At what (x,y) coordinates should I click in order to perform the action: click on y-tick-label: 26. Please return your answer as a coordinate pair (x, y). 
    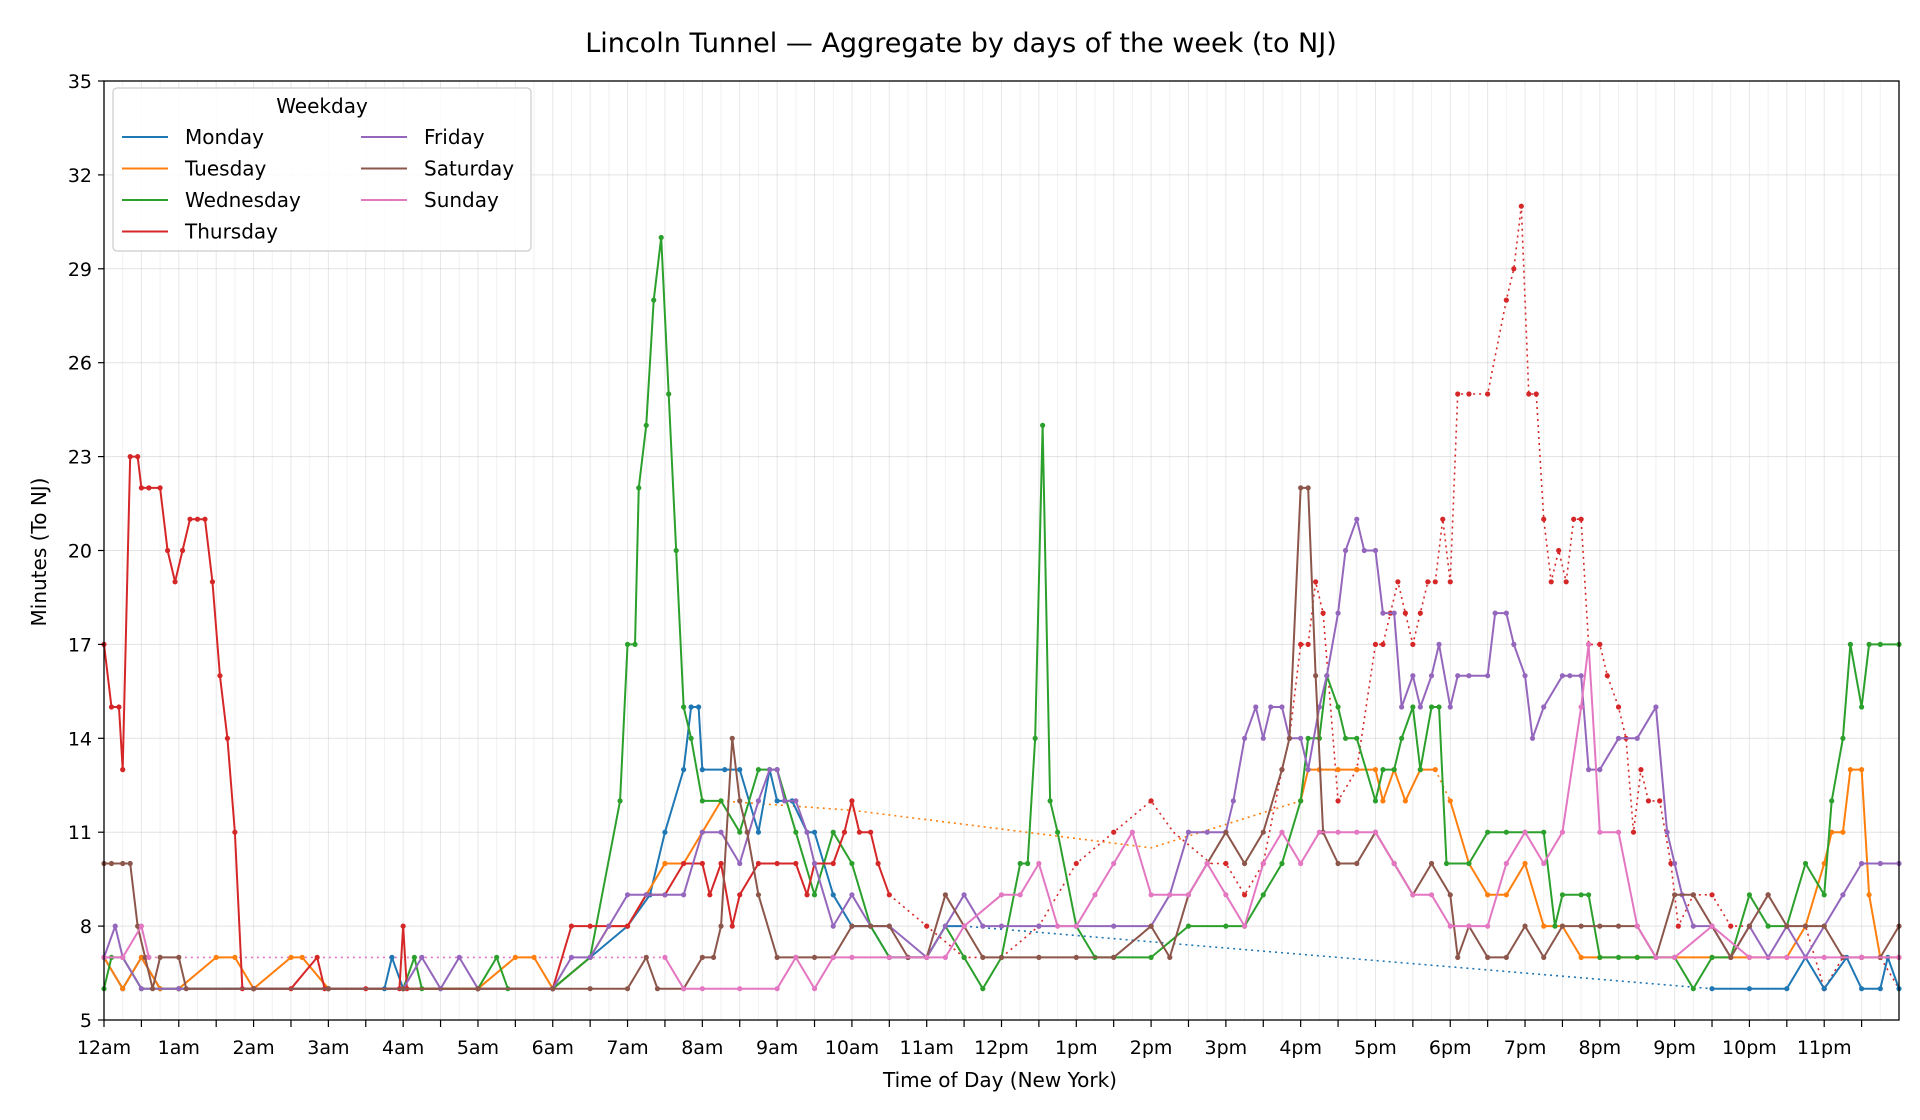
    Looking at the image, I should click on (80, 364).